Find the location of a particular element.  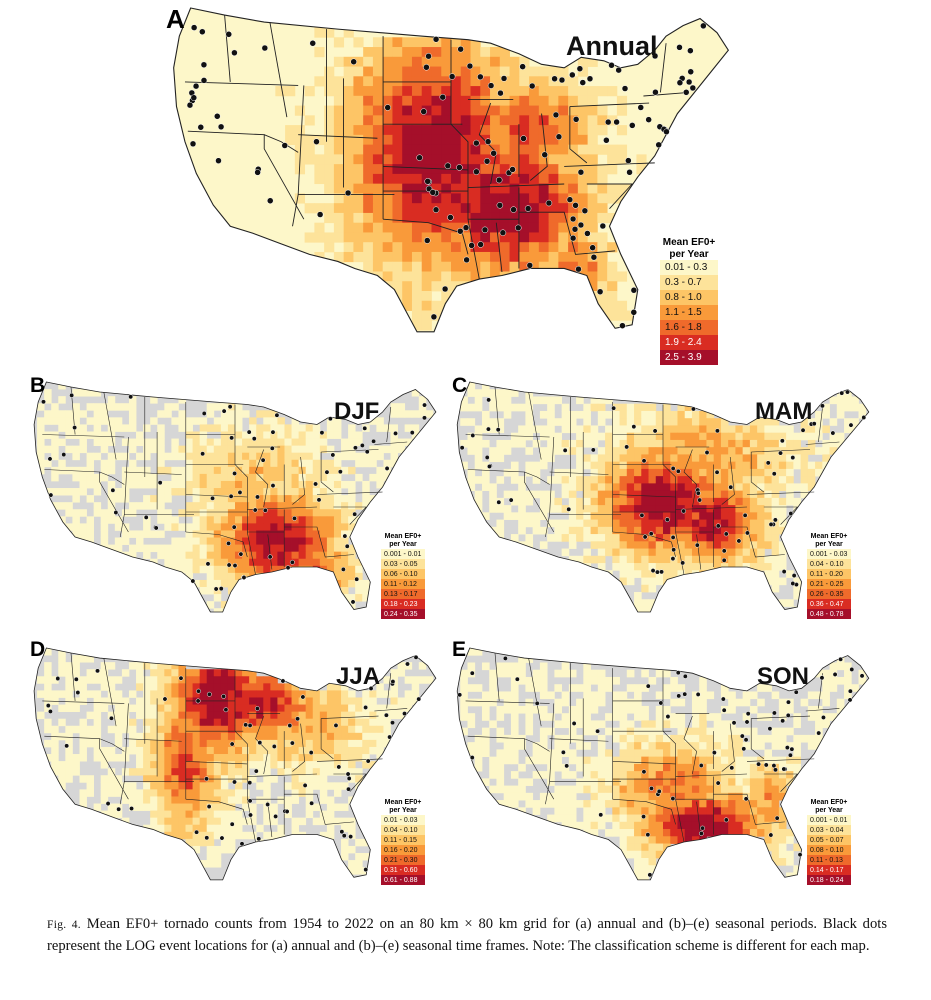

legend-row: 0.61 - 0.88 is located at coordinates (403, 880).